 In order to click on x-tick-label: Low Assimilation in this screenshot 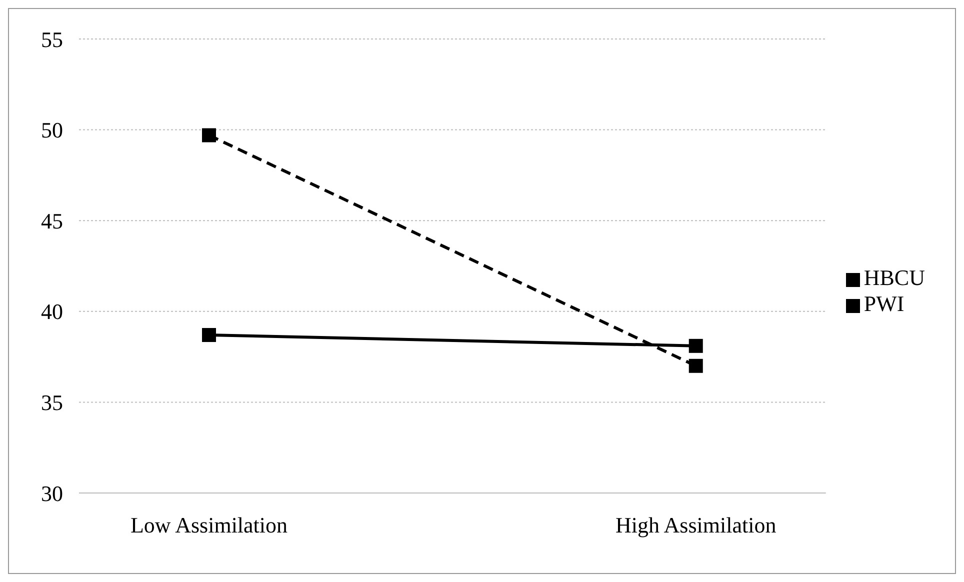, I will do `click(209, 525)`.